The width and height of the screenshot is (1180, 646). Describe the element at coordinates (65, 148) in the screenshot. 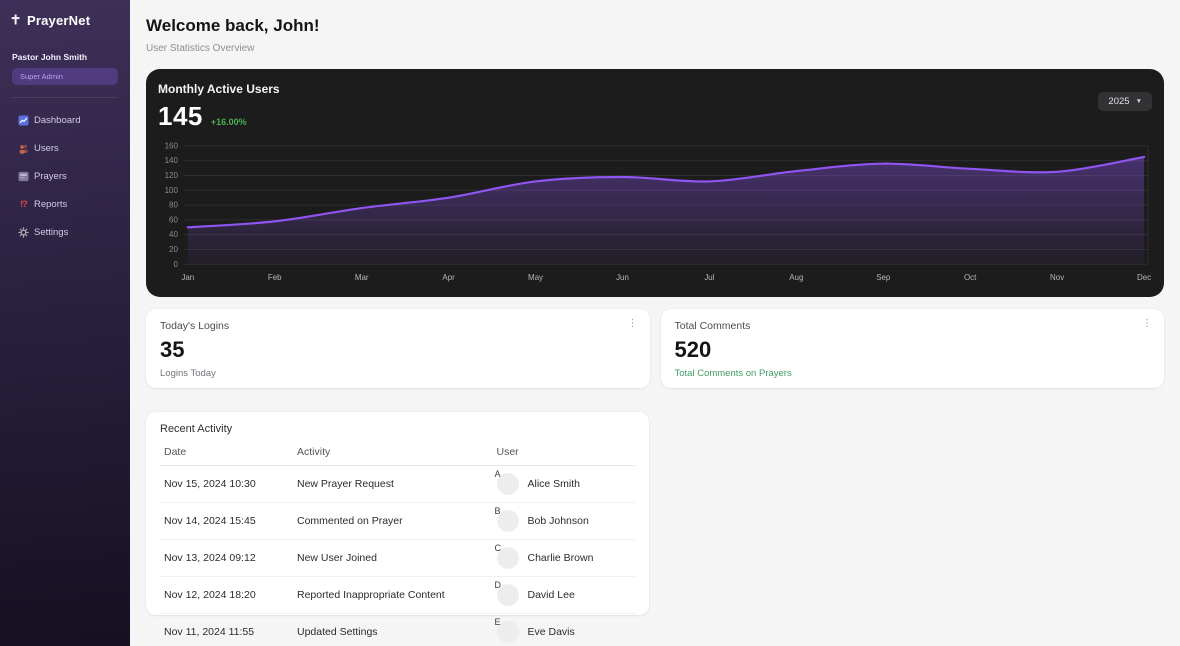

I see `sidebar-item-users: Users` at that location.